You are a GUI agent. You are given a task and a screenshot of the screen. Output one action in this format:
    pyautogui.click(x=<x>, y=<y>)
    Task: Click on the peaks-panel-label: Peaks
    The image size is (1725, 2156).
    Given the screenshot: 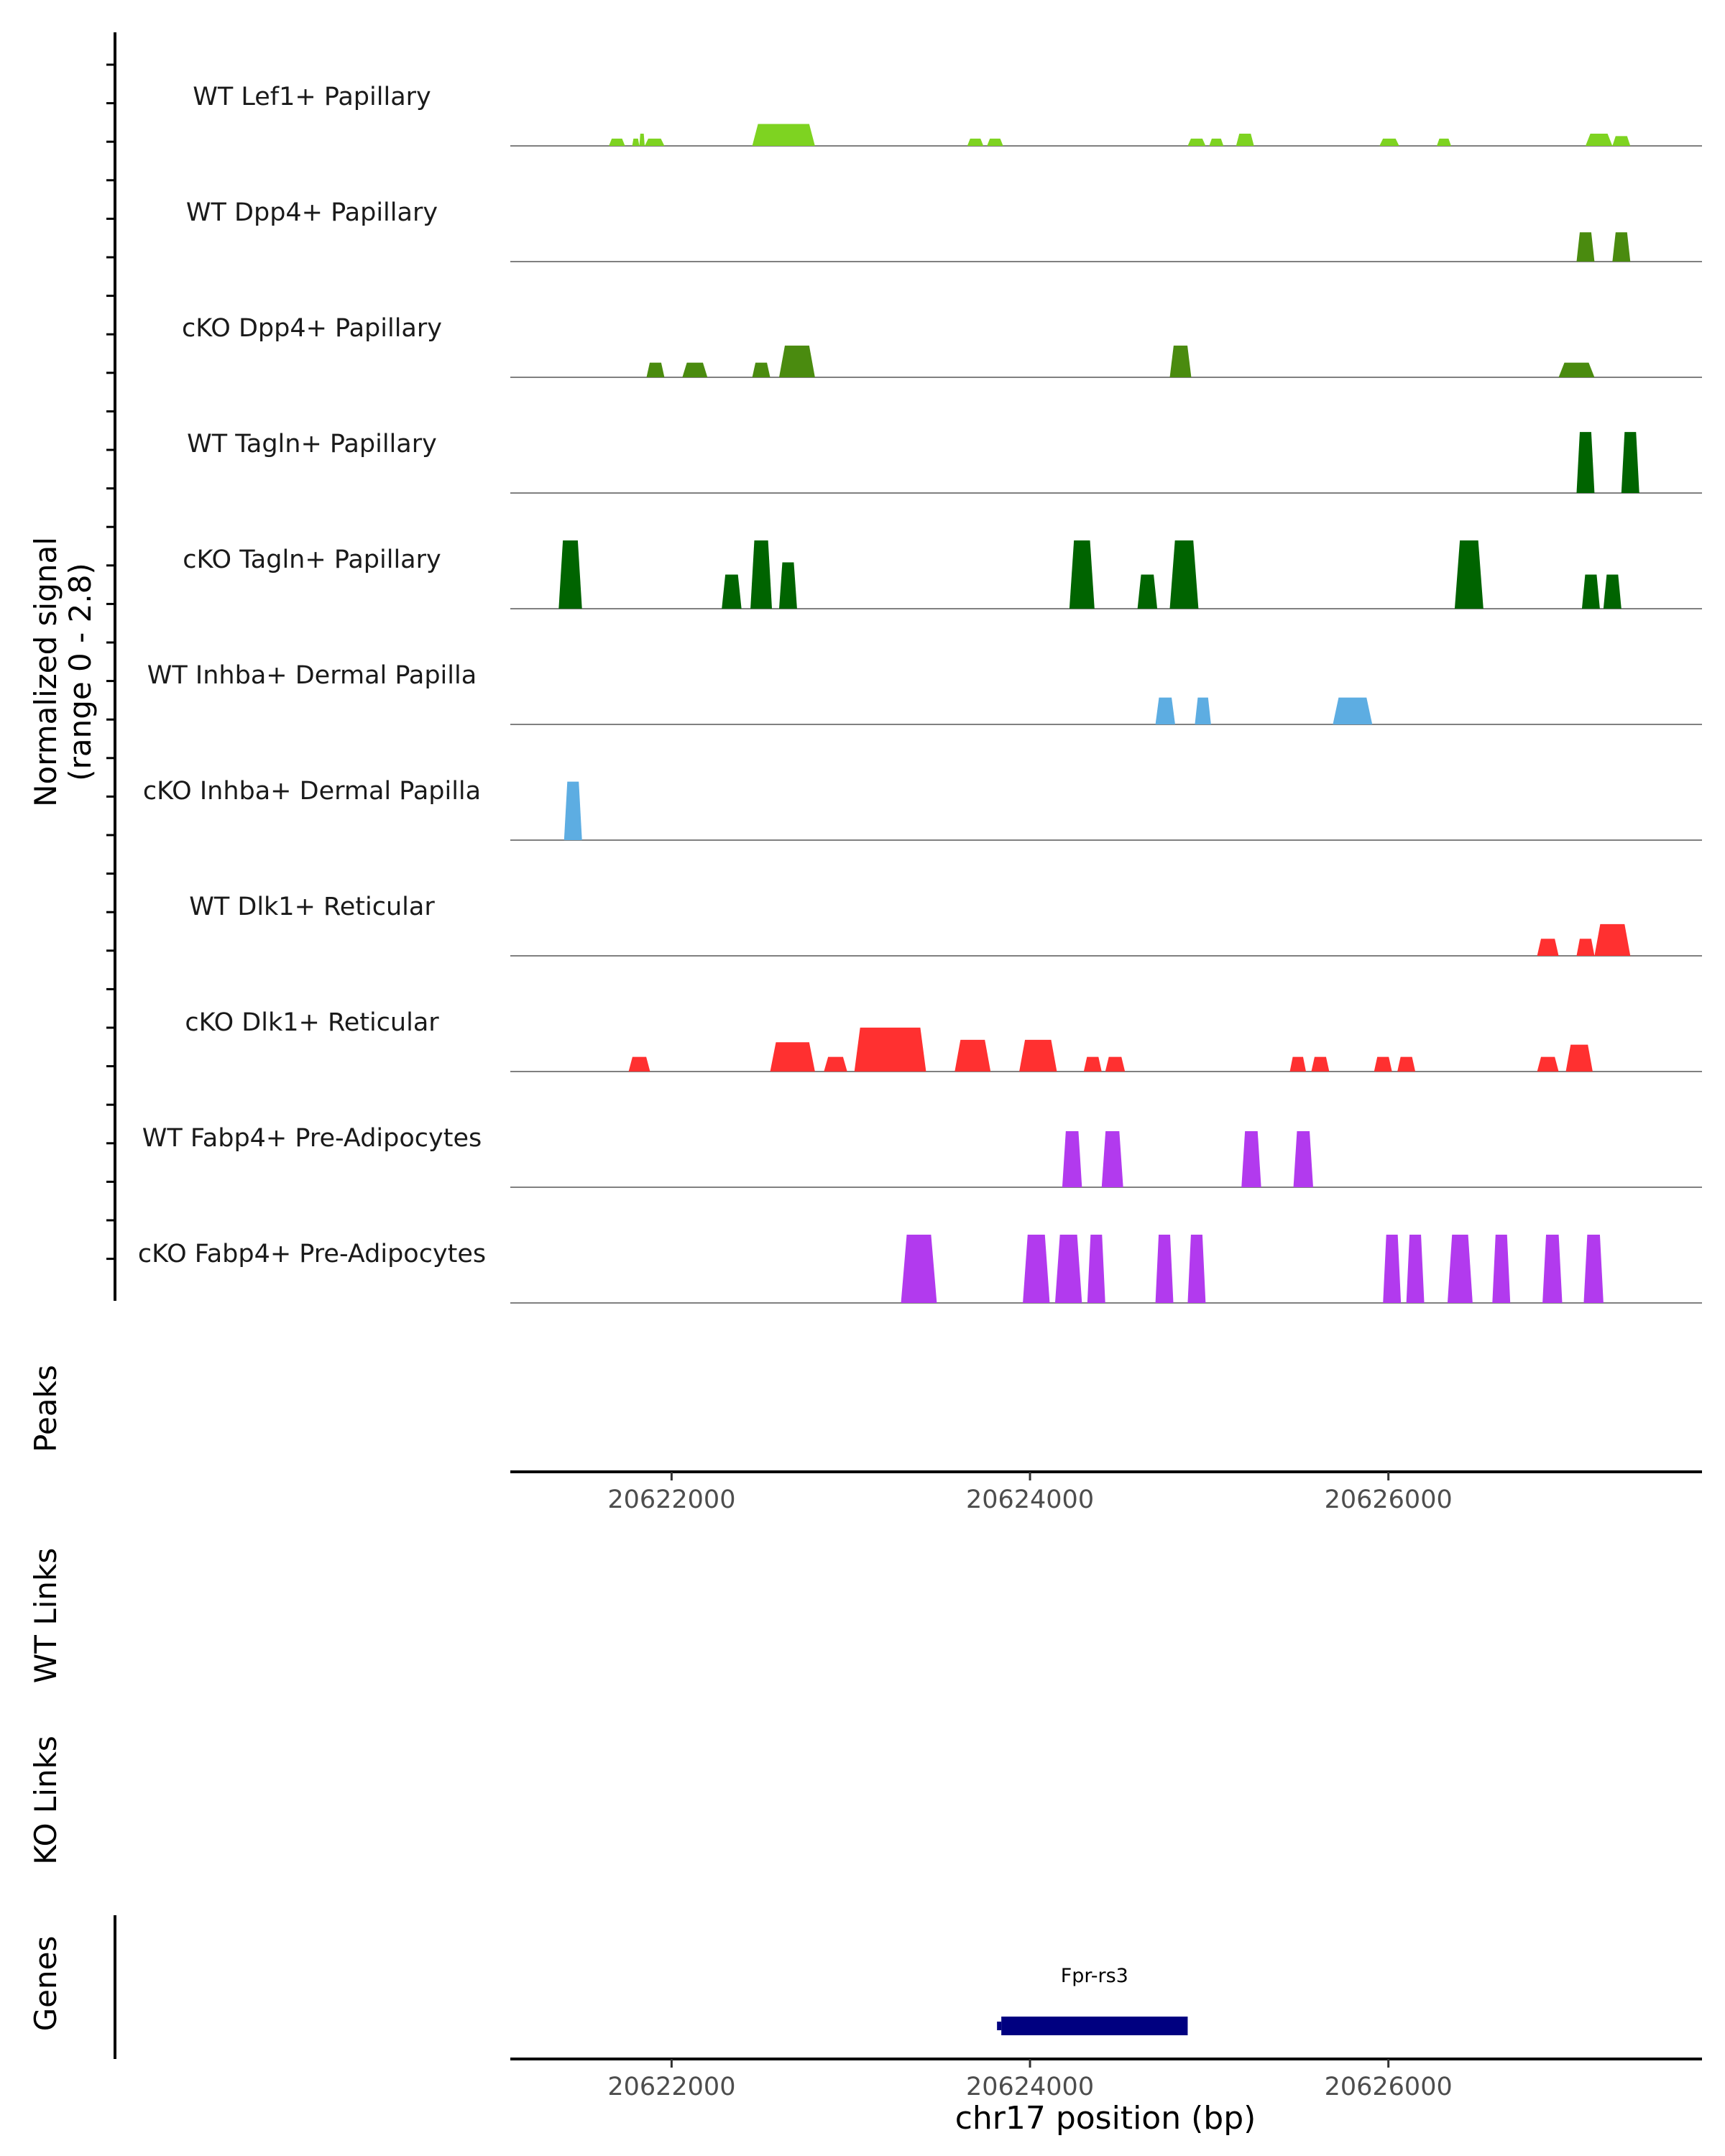 What is the action you would take?
    pyautogui.click(x=45, y=1409)
    